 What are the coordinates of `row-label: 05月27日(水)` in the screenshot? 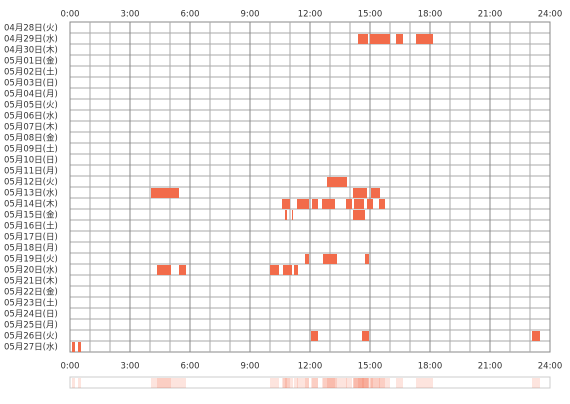 It's located at (31, 347).